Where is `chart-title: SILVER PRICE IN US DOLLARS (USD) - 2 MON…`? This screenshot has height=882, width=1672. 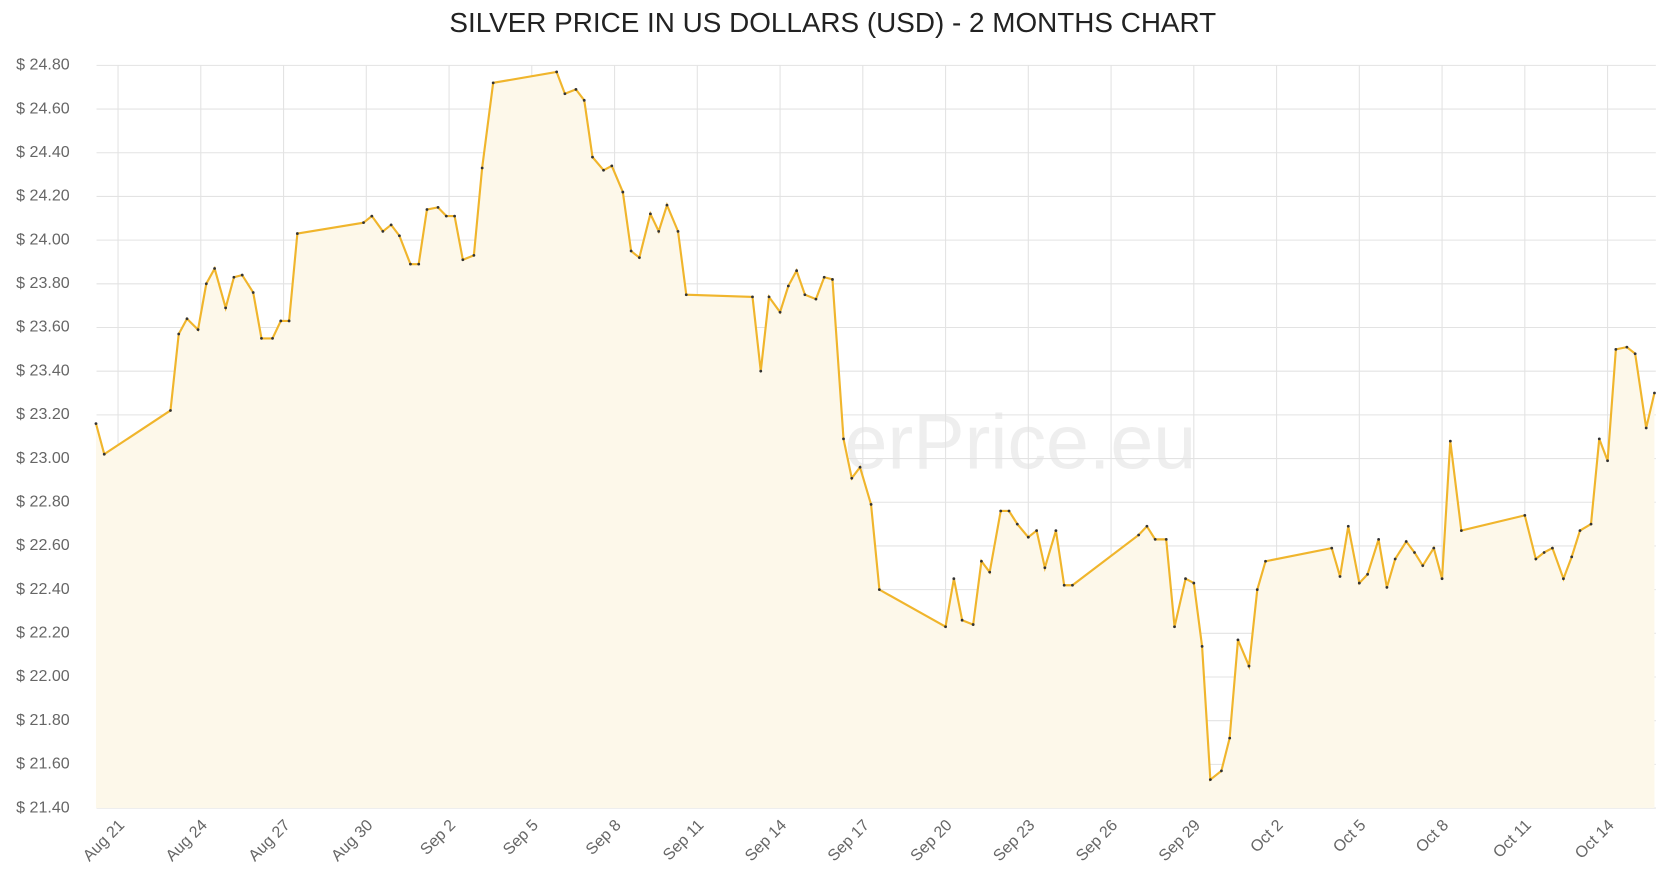 chart-title: SILVER PRICE IN US DOLLARS (USD) - 2 MON… is located at coordinates (832, 22).